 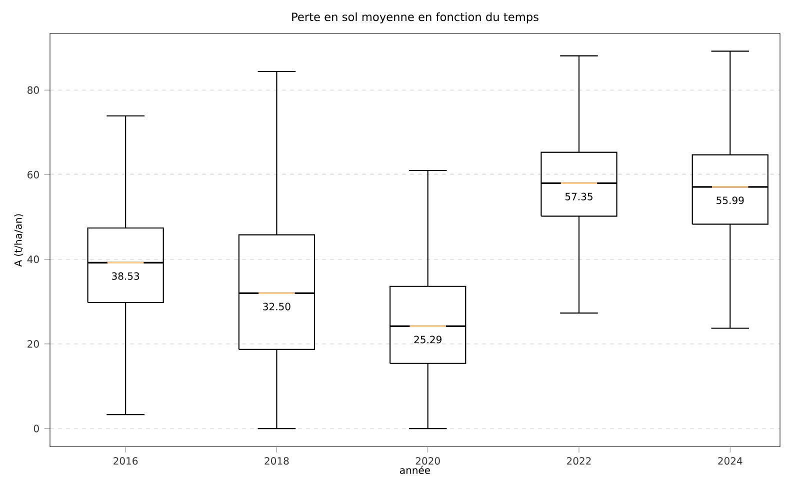 I want to click on text: 57.35, so click(x=578, y=196).